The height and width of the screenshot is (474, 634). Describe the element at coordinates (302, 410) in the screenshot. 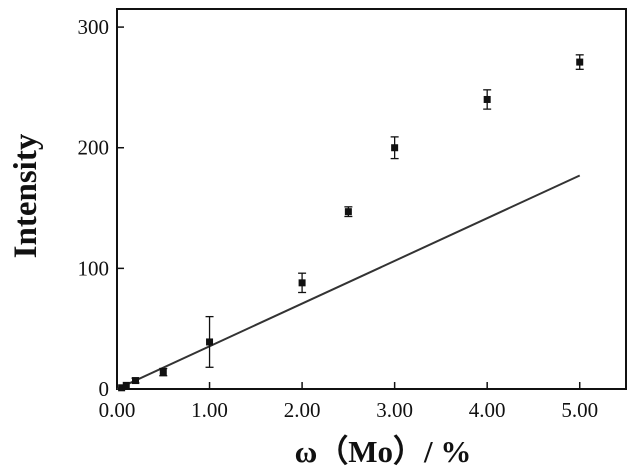

I see `x-tick-label: 2.00` at that location.